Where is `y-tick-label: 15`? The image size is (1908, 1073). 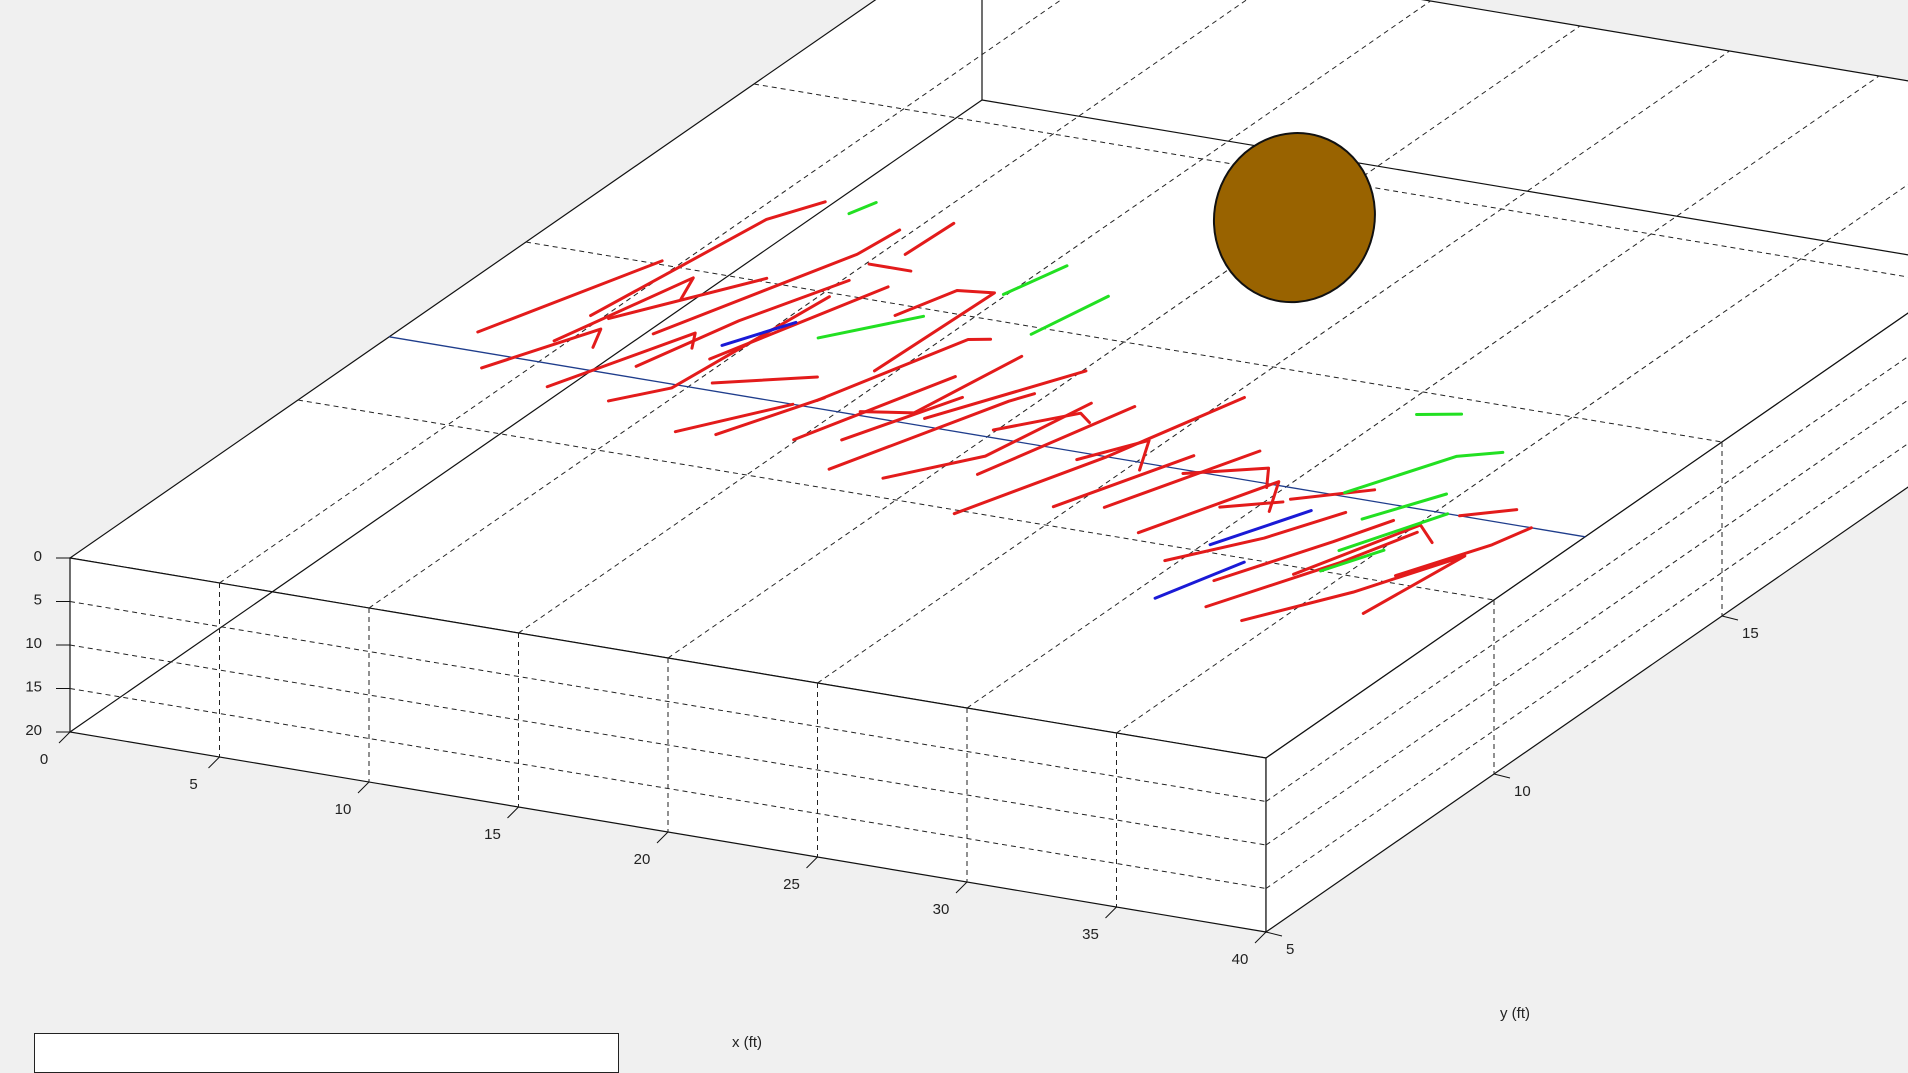
y-tick-label: 15 is located at coordinates (1750, 633).